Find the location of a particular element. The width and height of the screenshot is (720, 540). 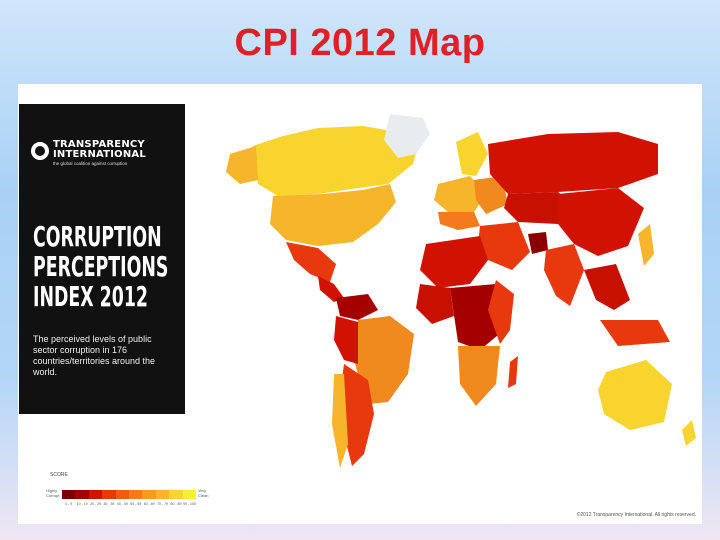

heading-line-3: INDEX 2012 is located at coordinates (91, 296).